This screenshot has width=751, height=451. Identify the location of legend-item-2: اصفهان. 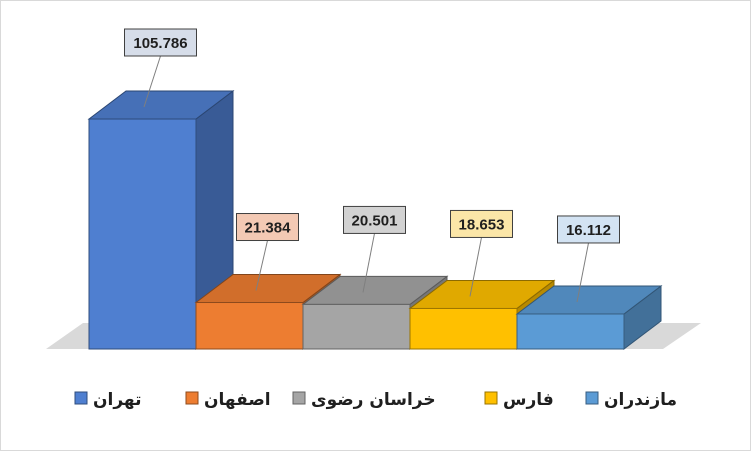
(228, 400).